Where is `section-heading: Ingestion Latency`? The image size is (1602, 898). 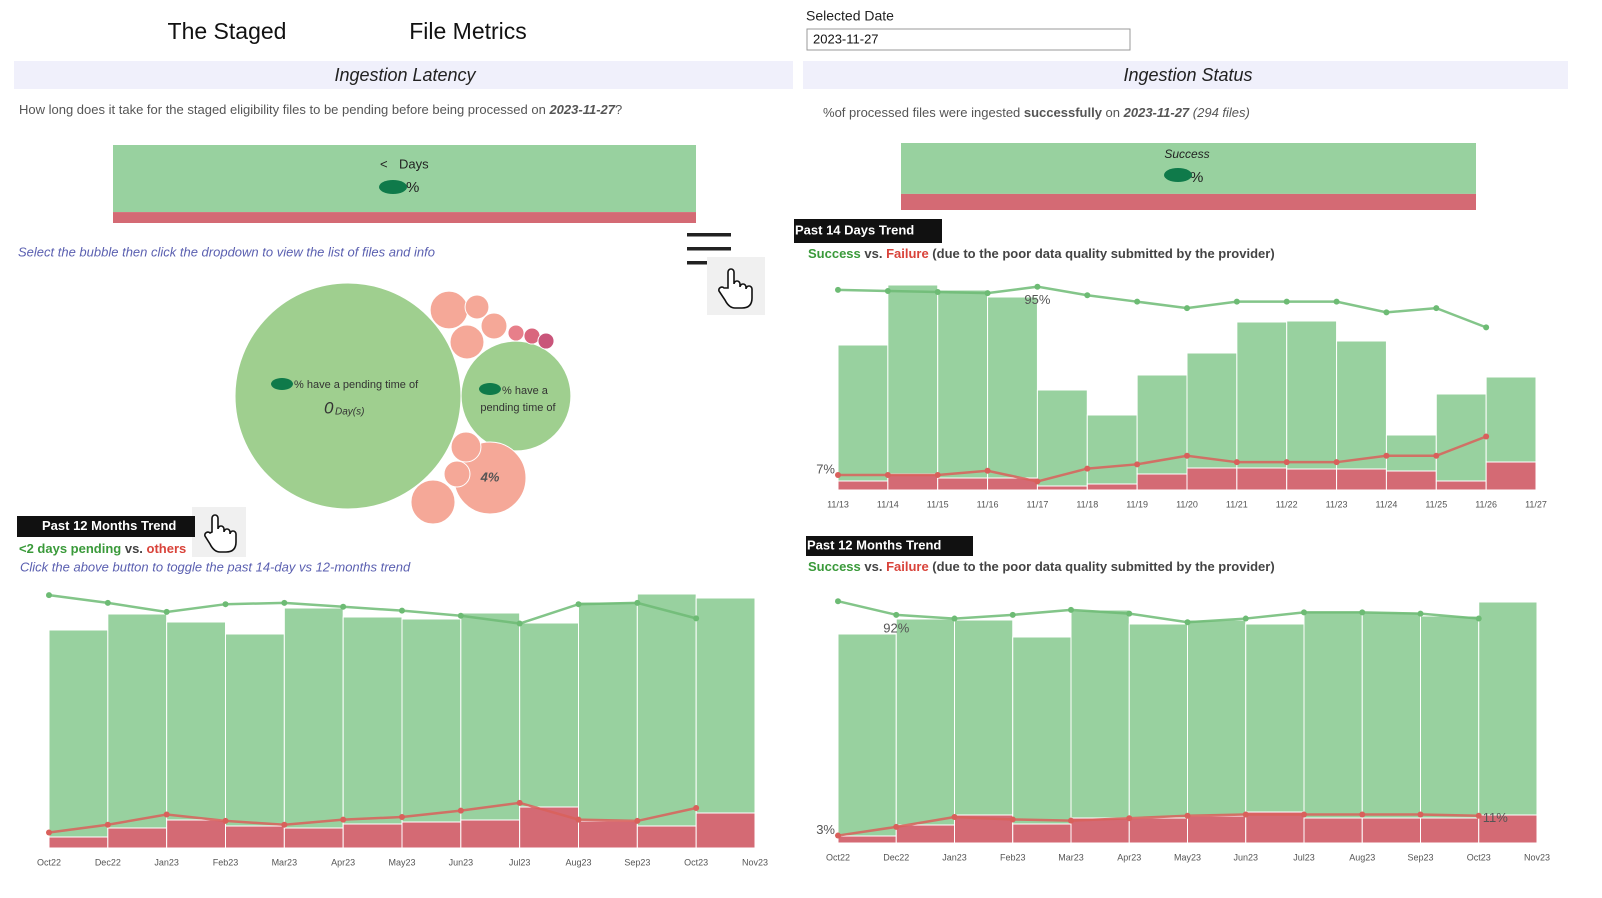 section-heading: Ingestion Latency is located at coordinates (405, 75).